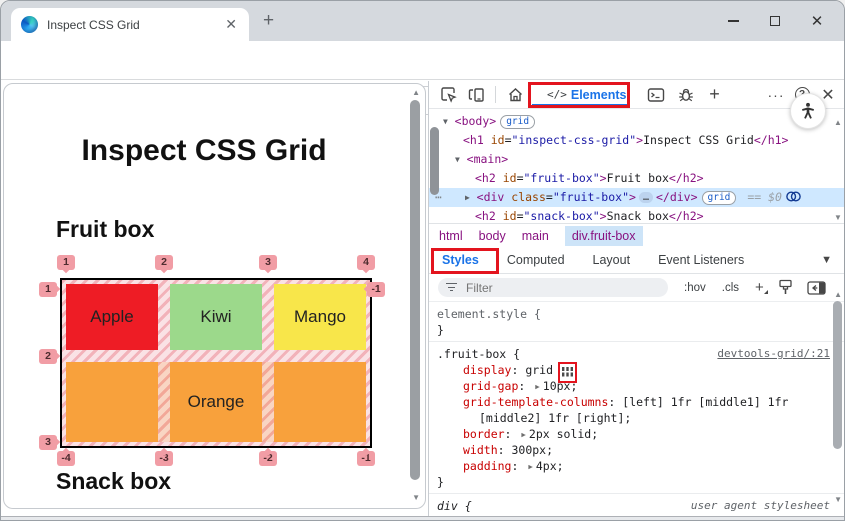 This screenshot has height=521, width=845. What do you see at coordinates (472, 354) in the screenshot?
I see `rule-selector: .fruit-box` at bounding box center [472, 354].